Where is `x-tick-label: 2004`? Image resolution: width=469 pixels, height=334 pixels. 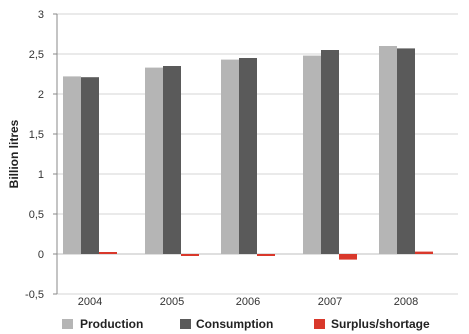 x-tick-label: 2004 is located at coordinates (90, 302).